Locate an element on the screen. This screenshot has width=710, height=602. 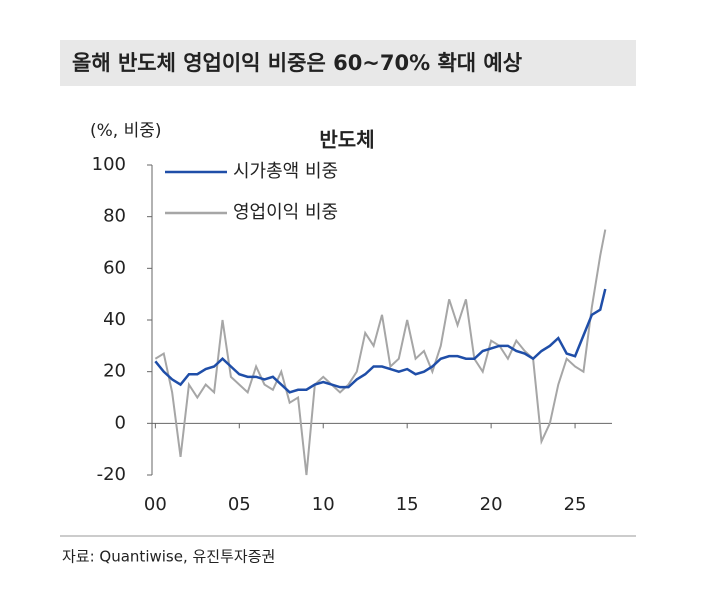
series-line is located at coordinates (380, 341).